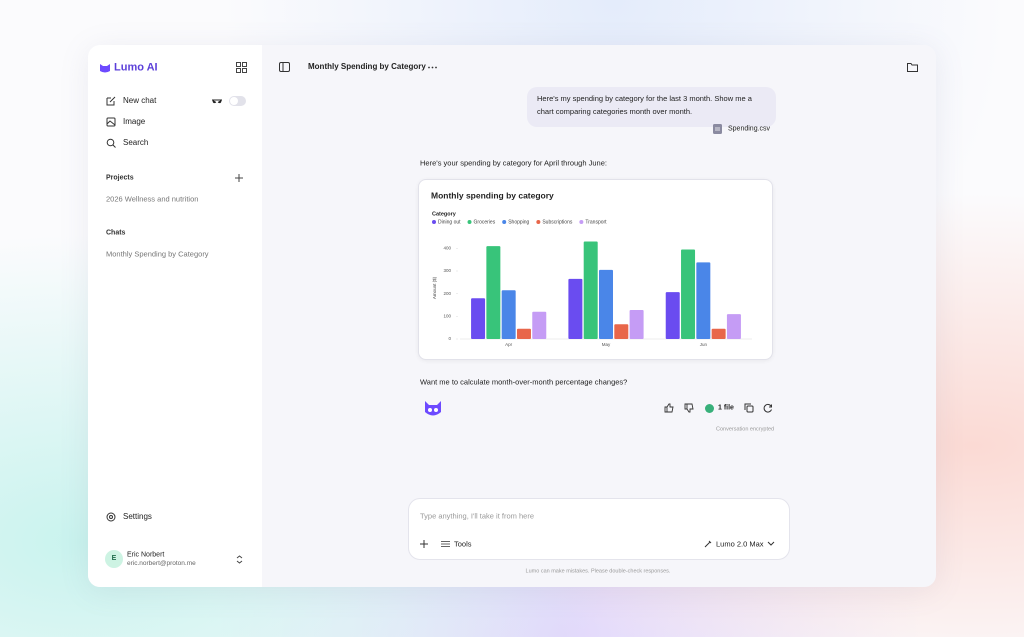 The image size is (1024, 637). Describe the element at coordinates (116, 233) in the screenshot. I see `section-heading: Chats` at that location.